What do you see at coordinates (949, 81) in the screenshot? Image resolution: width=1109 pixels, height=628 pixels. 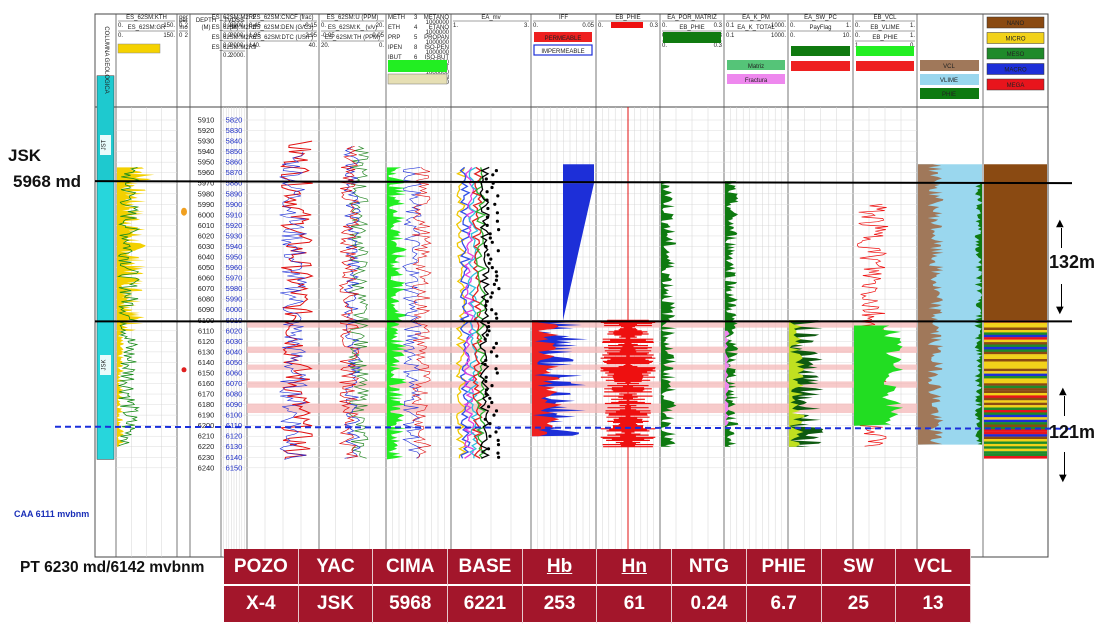 I see `vlime-legend-label: VLIME` at bounding box center [949, 81].